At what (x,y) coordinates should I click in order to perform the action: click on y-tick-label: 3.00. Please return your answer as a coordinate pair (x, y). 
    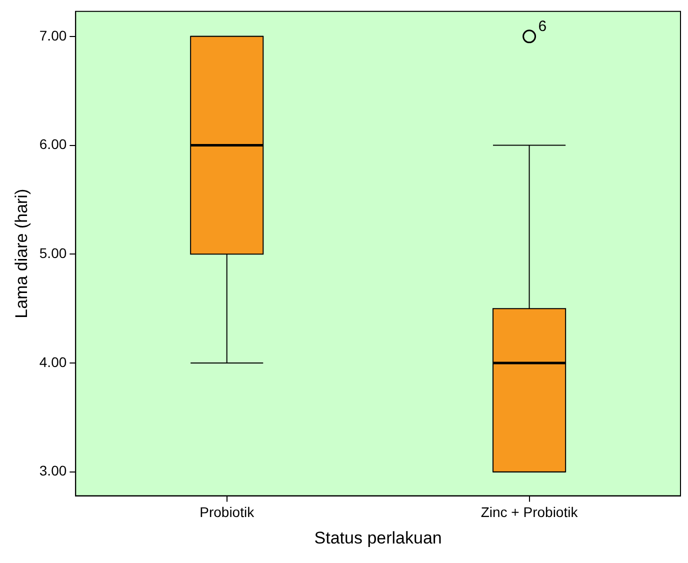
    Looking at the image, I should click on (53, 470).